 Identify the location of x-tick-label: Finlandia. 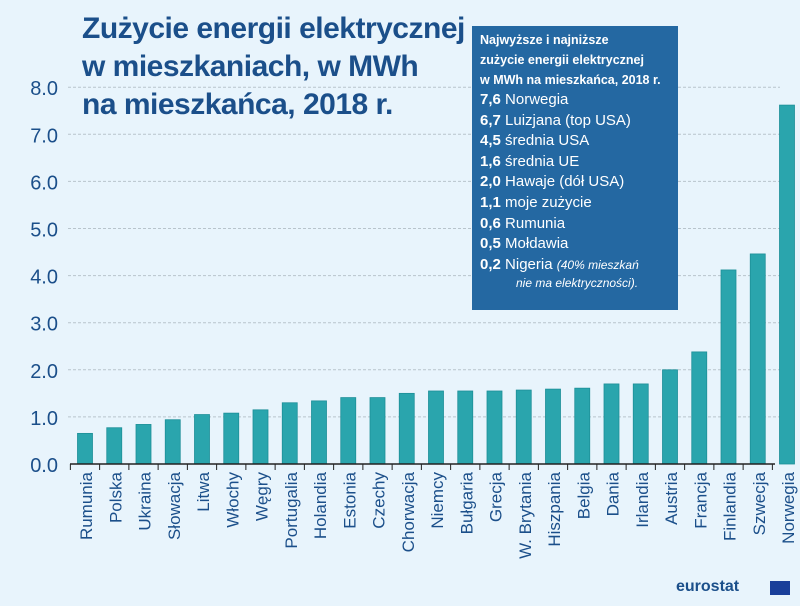
(730, 506).